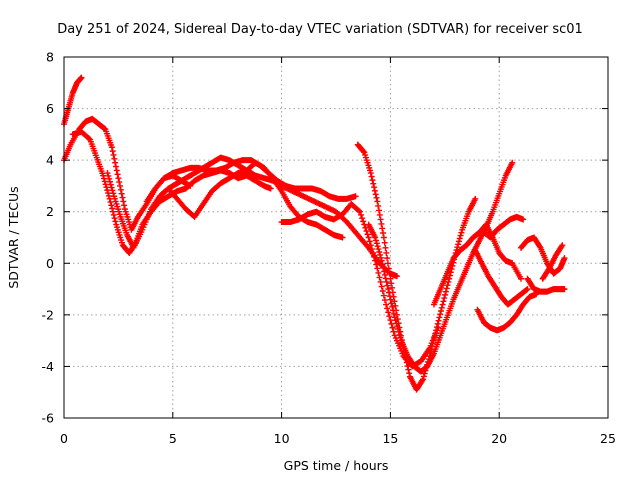 The width and height of the screenshot is (640, 480). Describe the element at coordinates (48, 238) in the screenshot. I see `y-tick-labels: -6 -4 -2 0 2 4 6 8` at that location.